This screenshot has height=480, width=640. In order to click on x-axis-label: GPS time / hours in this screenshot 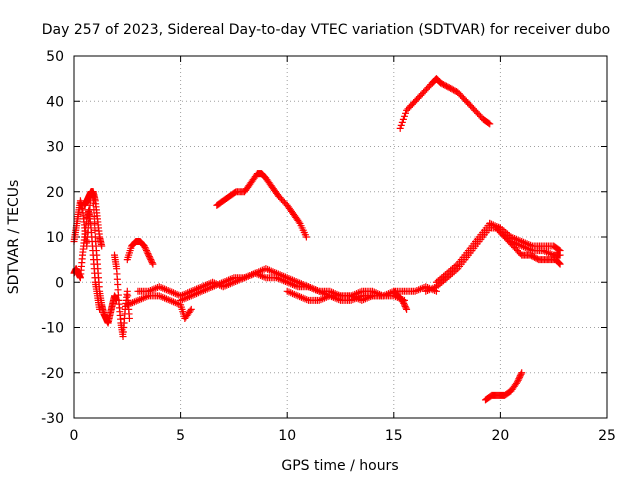, I will do `click(339, 466)`.